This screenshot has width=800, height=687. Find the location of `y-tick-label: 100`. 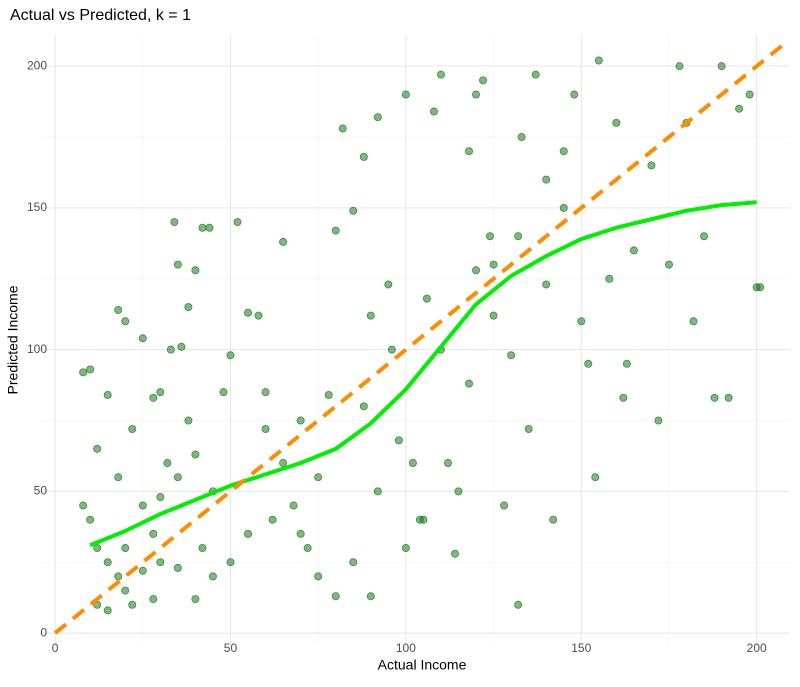

y-tick-label: 100 is located at coordinates (37, 349).